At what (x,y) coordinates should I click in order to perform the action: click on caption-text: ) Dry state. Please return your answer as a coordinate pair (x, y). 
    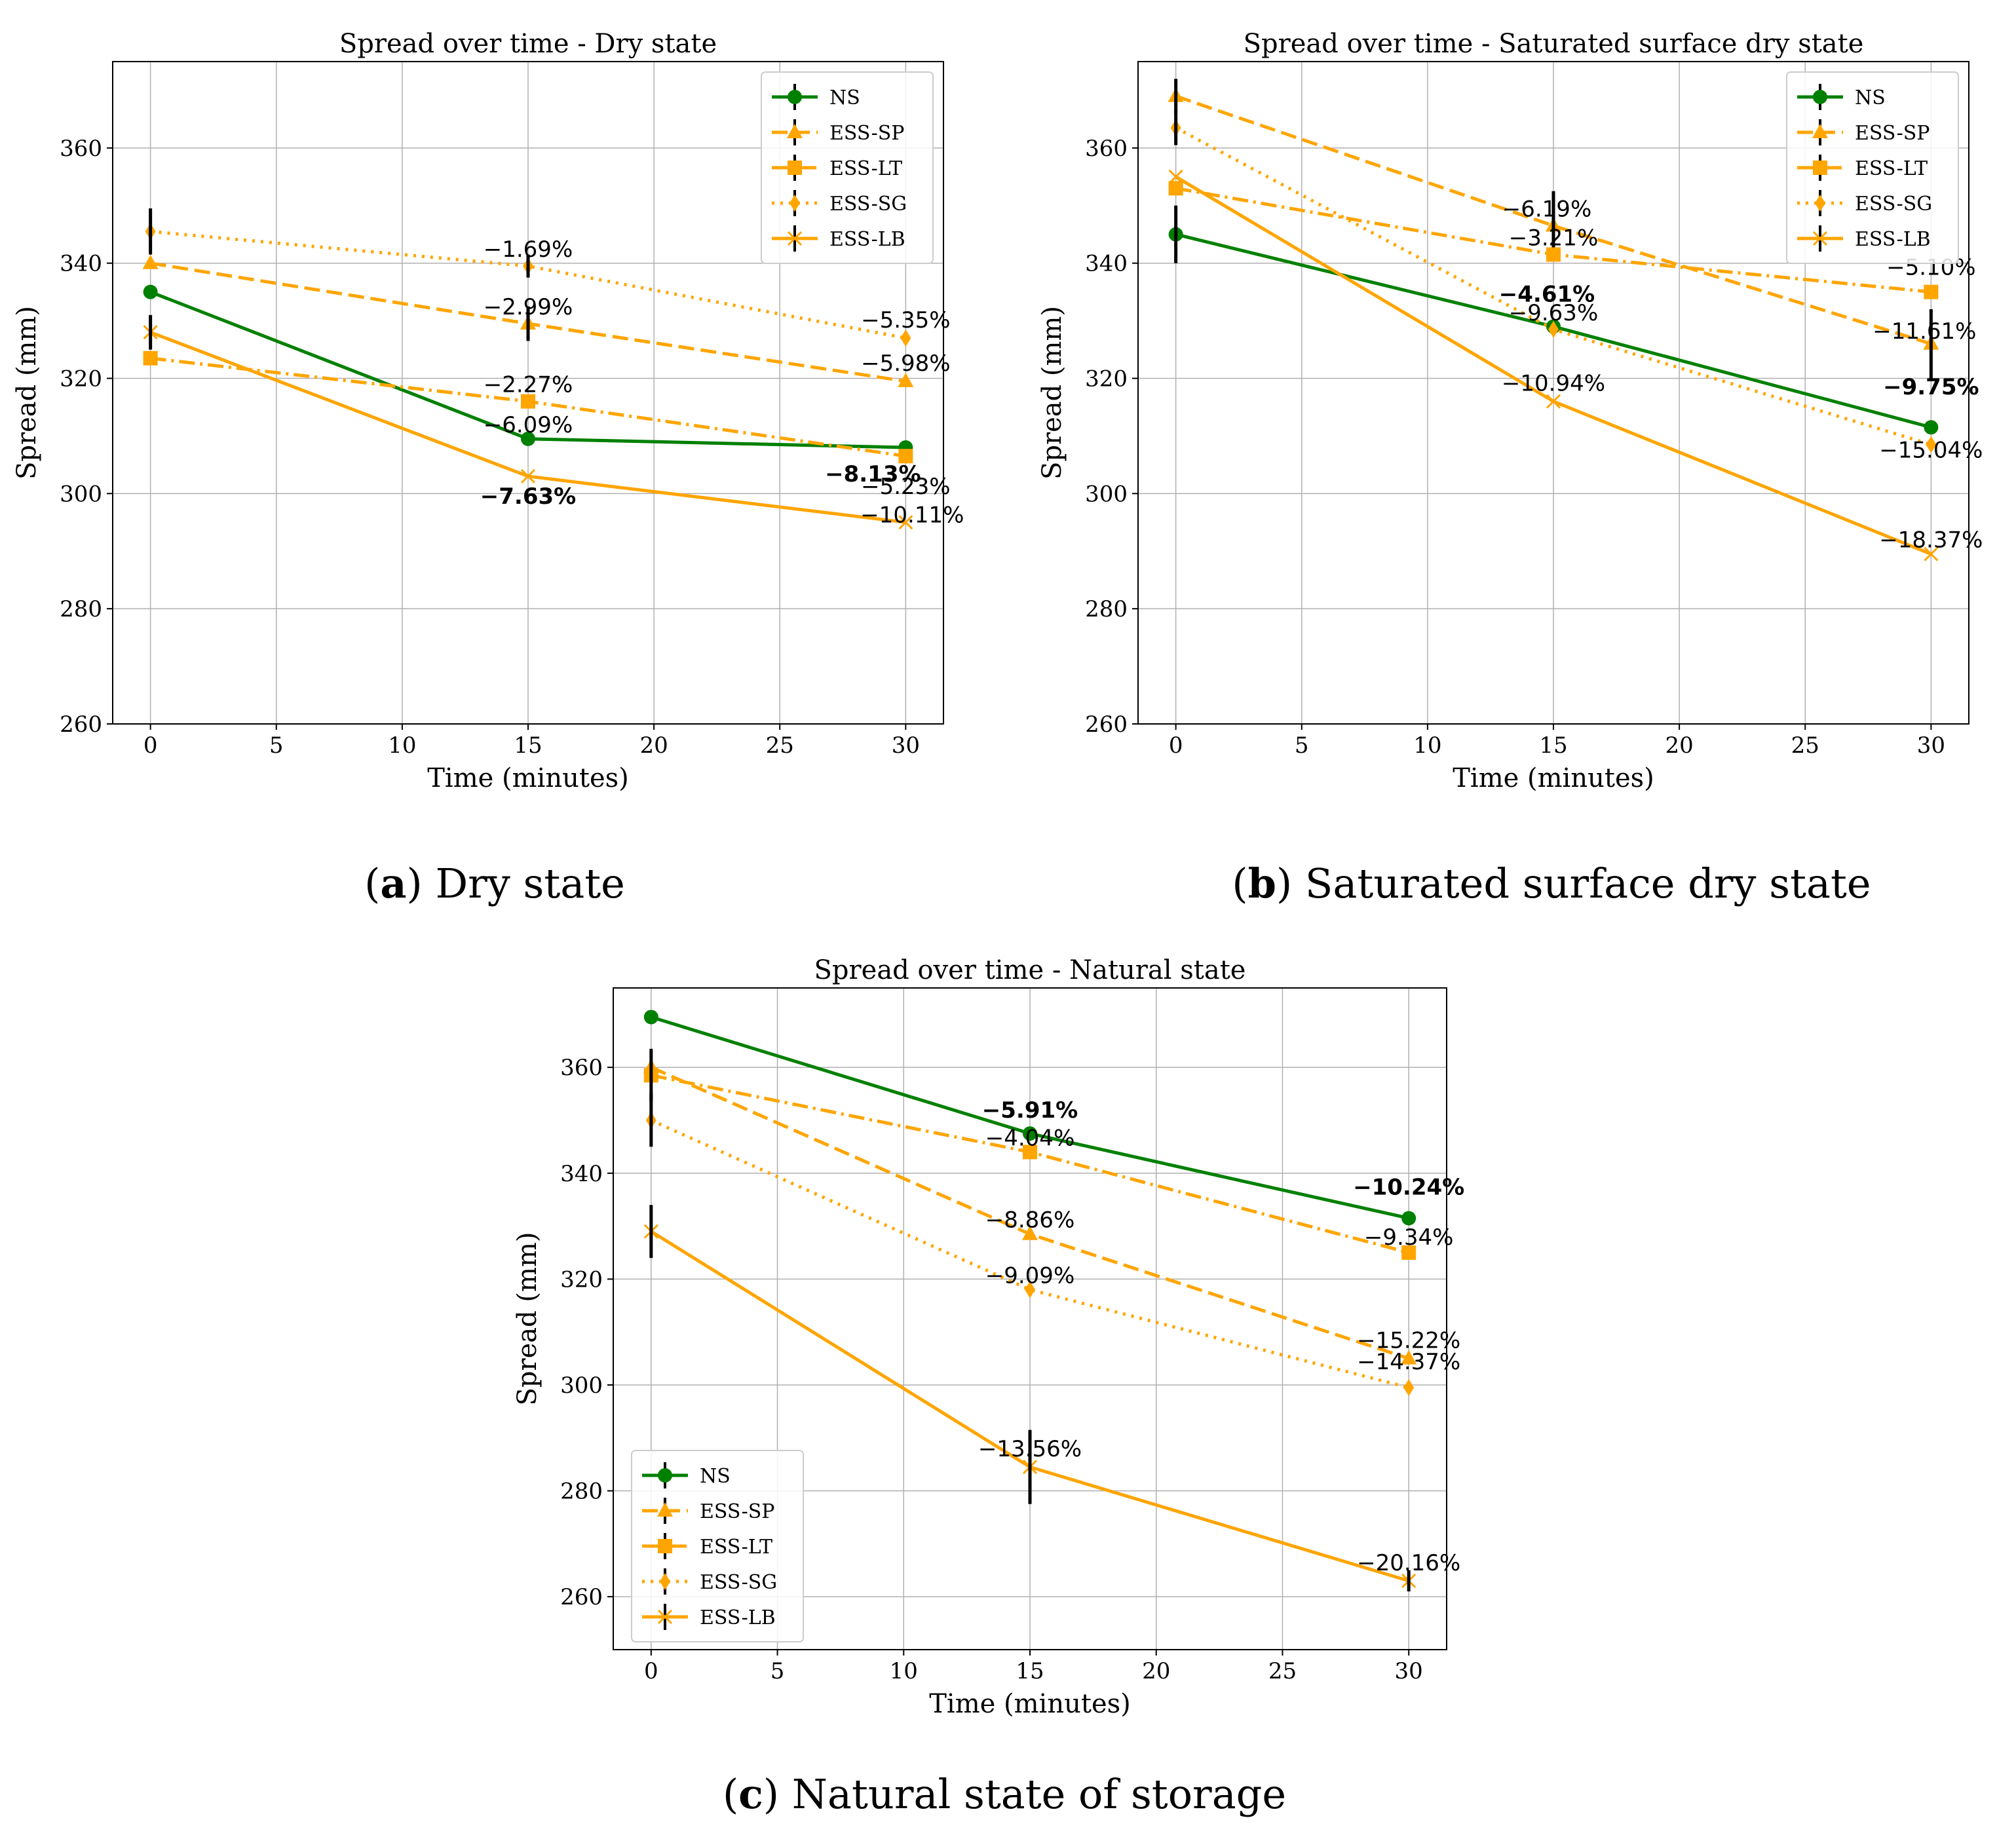
    Looking at the image, I should click on (516, 883).